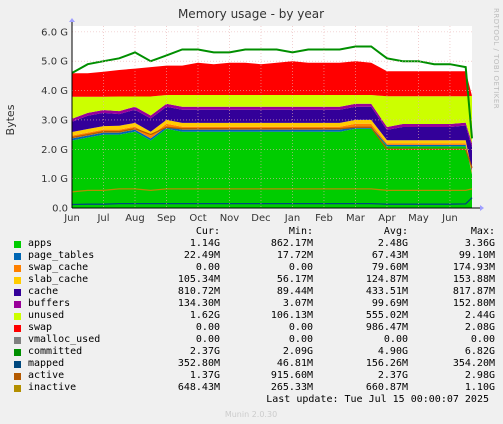 The image size is (503, 424). I want to click on legend-max: 1.10G, so click(479, 387).